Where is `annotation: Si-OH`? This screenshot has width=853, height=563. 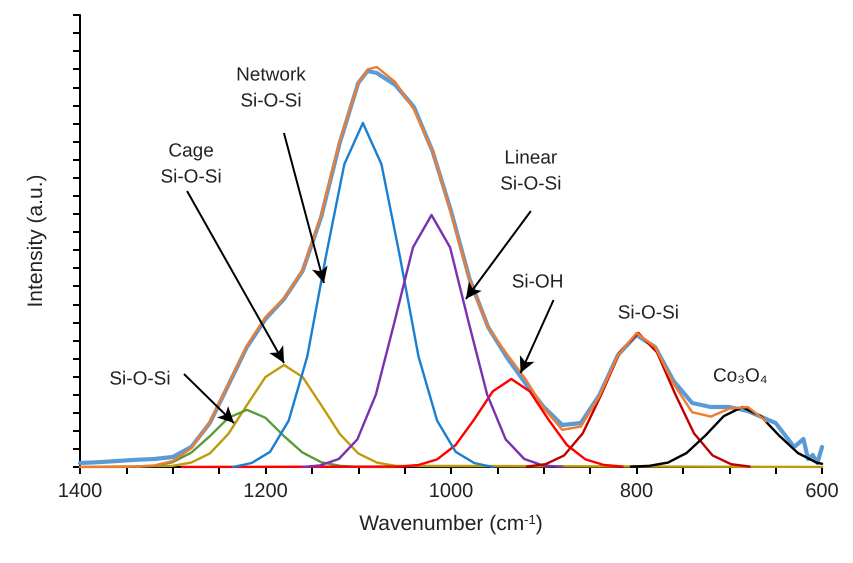
annotation: Si-OH is located at coordinates (538, 282).